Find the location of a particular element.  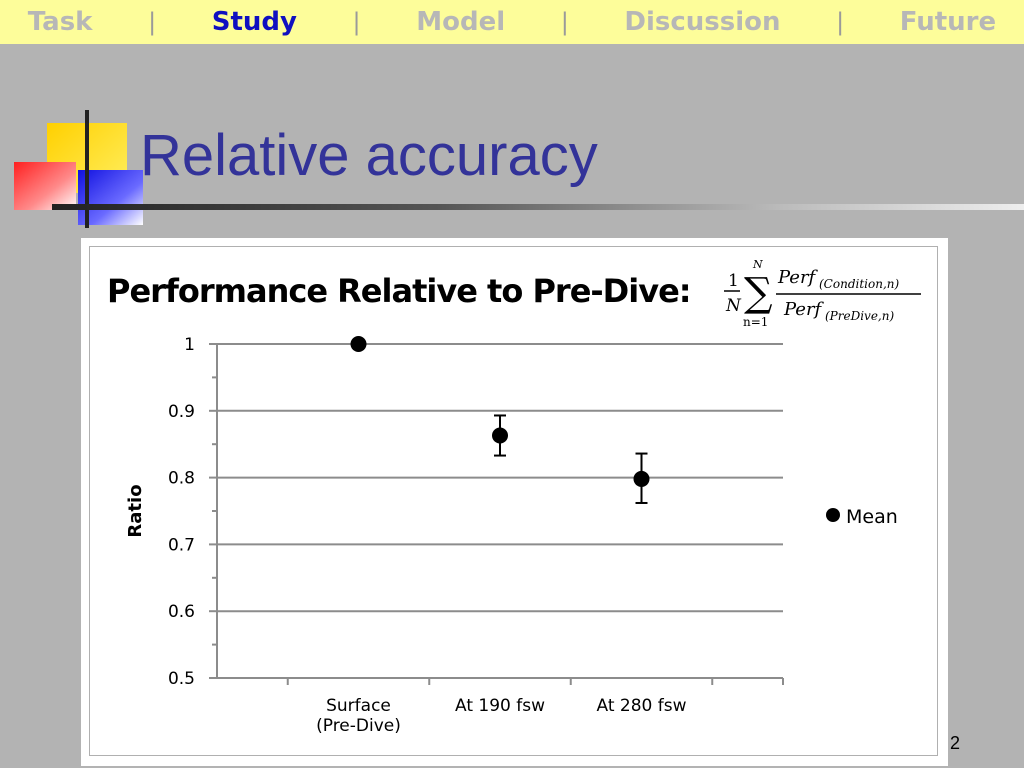

x-category-label-line: At 280 fsw is located at coordinates (642, 706).